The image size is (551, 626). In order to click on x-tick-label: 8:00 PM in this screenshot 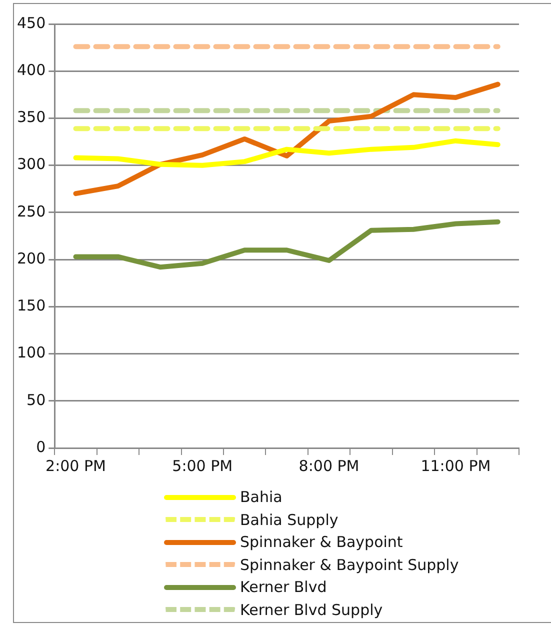, I will do `click(329, 465)`.